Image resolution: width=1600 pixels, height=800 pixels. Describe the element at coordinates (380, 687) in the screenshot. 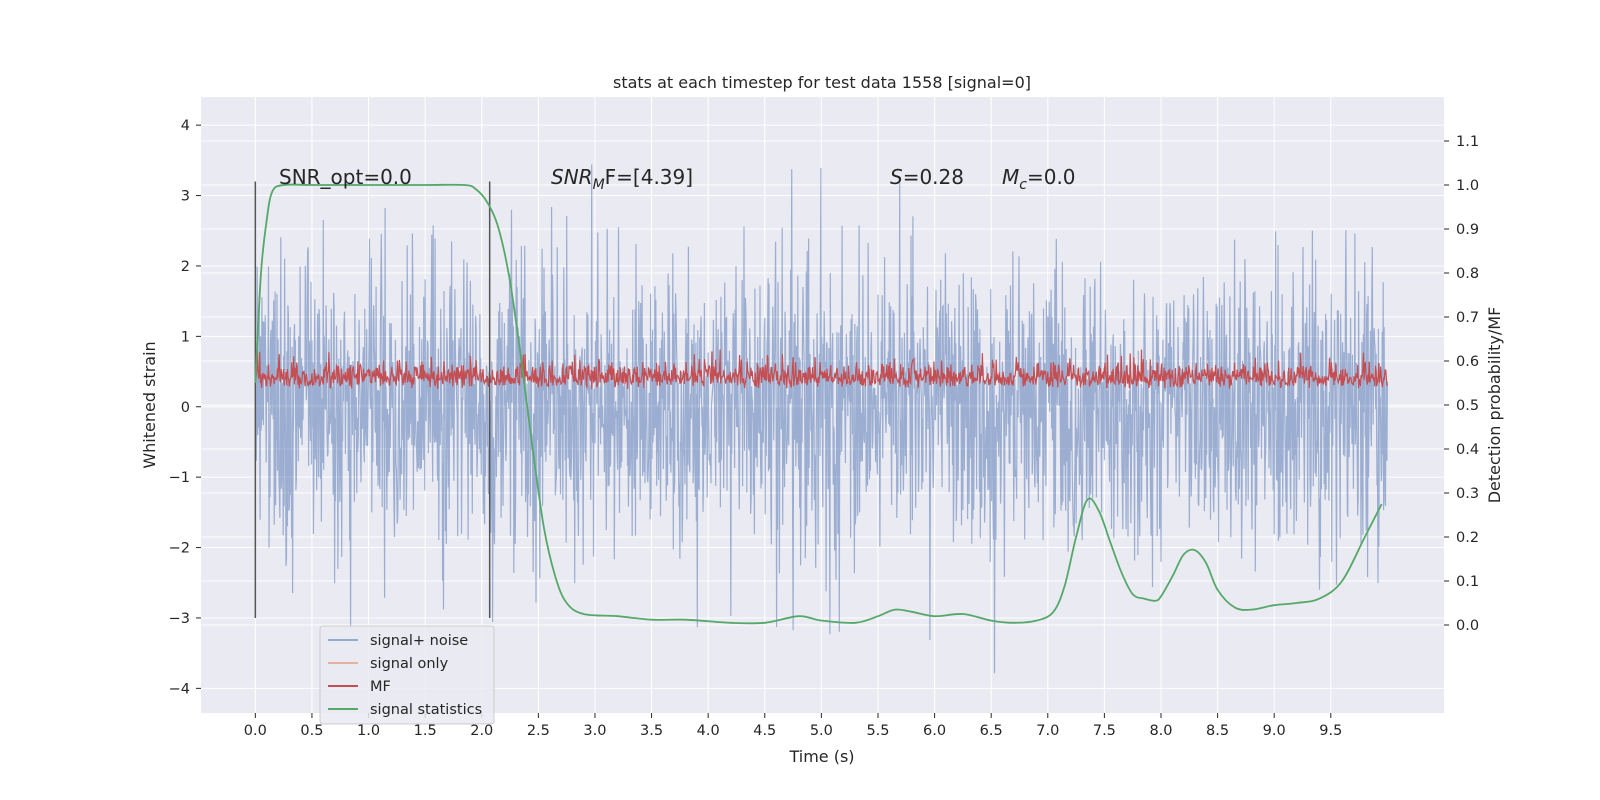

I see `legend-label-mf: MF` at that location.